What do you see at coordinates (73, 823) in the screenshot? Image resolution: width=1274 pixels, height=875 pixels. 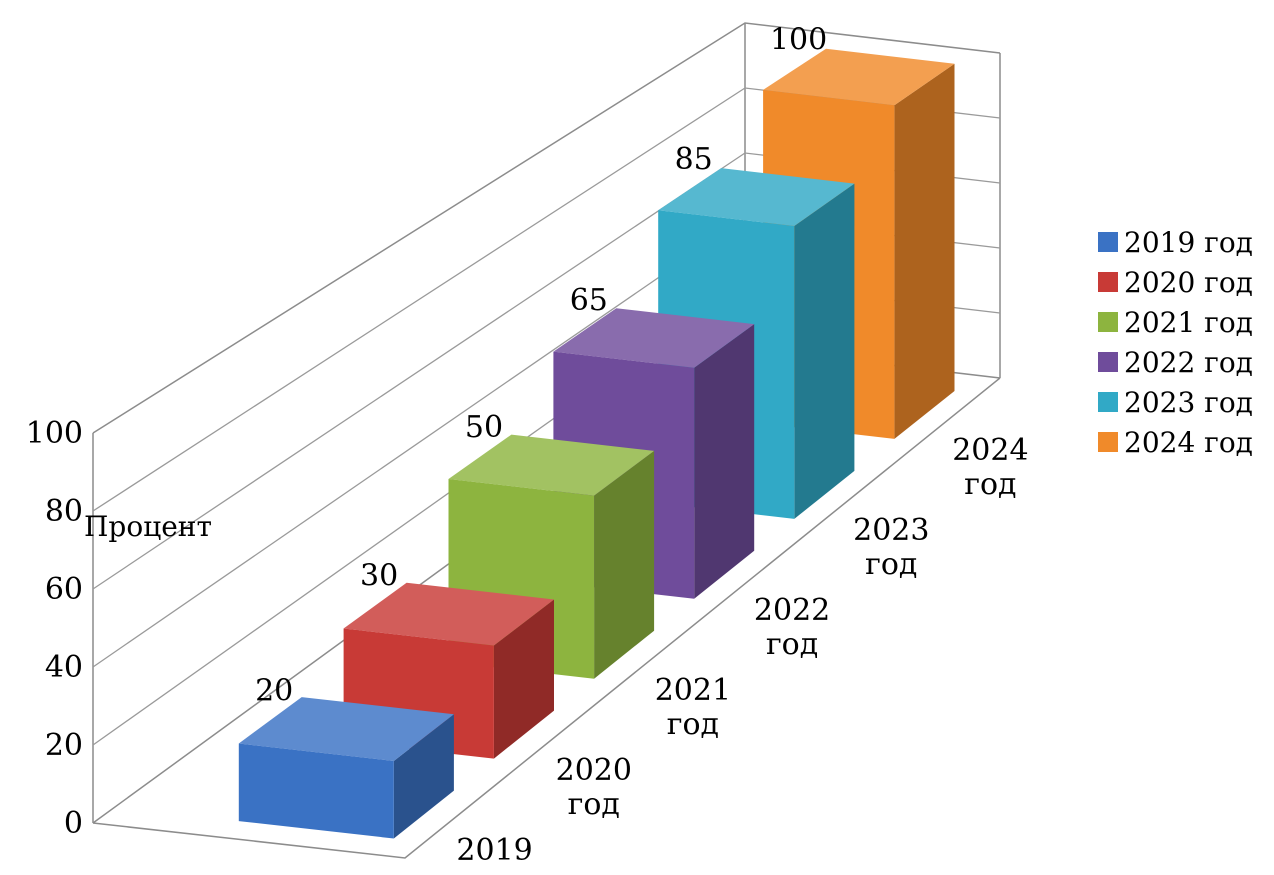 I see `y-tick-label: 0` at bounding box center [73, 823].